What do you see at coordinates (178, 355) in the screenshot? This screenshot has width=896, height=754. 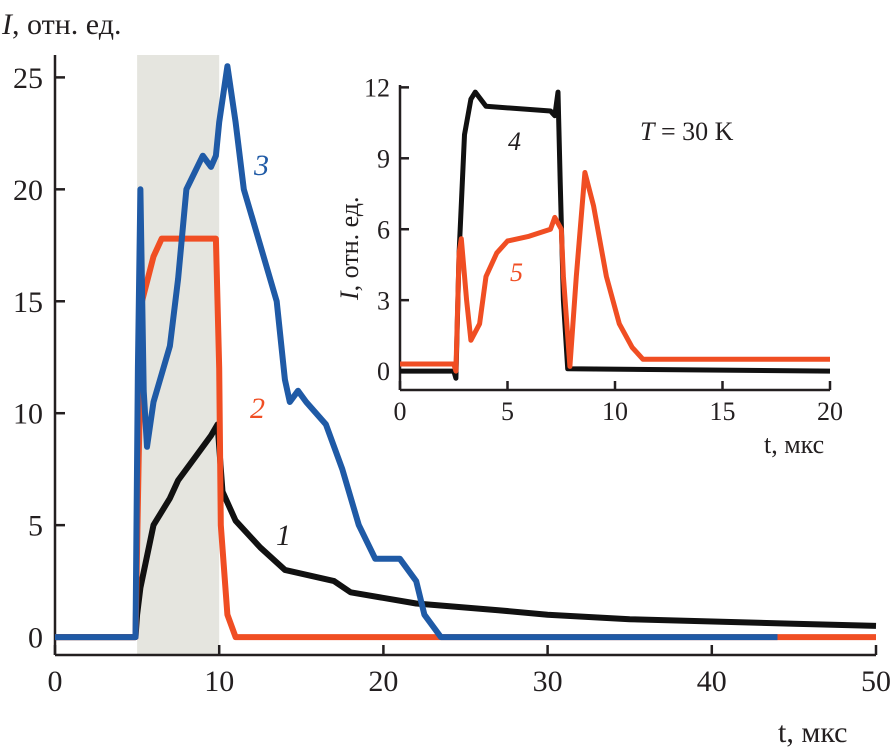 I see `excitation-pulse-shade` at bounding box center [178, 355].